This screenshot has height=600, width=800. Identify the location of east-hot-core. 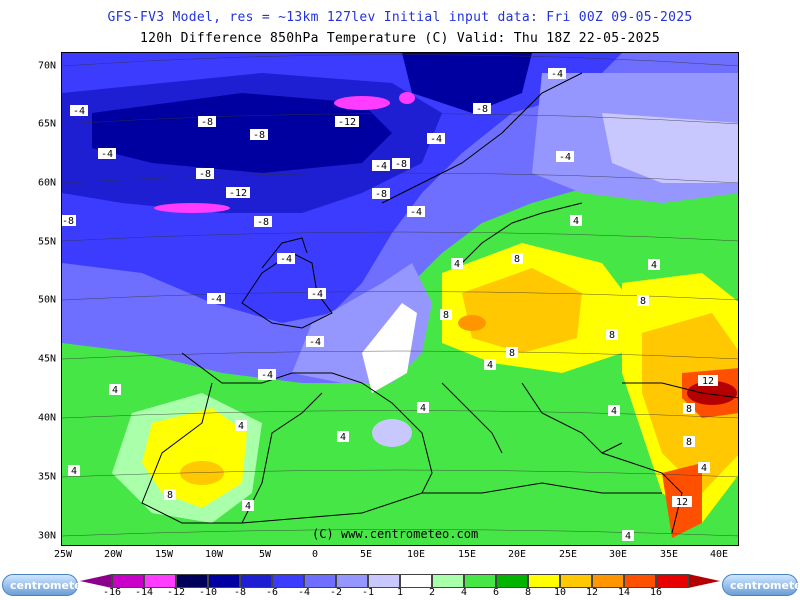
(712, 393).